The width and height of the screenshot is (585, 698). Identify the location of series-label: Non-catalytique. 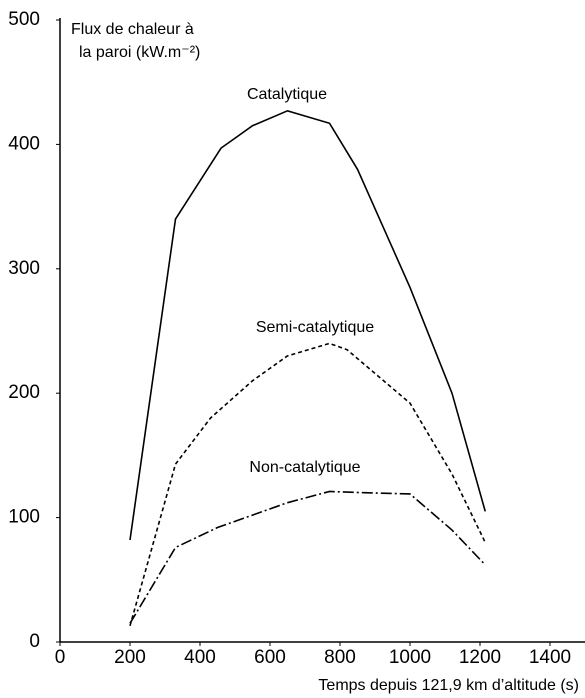
(304, 467).